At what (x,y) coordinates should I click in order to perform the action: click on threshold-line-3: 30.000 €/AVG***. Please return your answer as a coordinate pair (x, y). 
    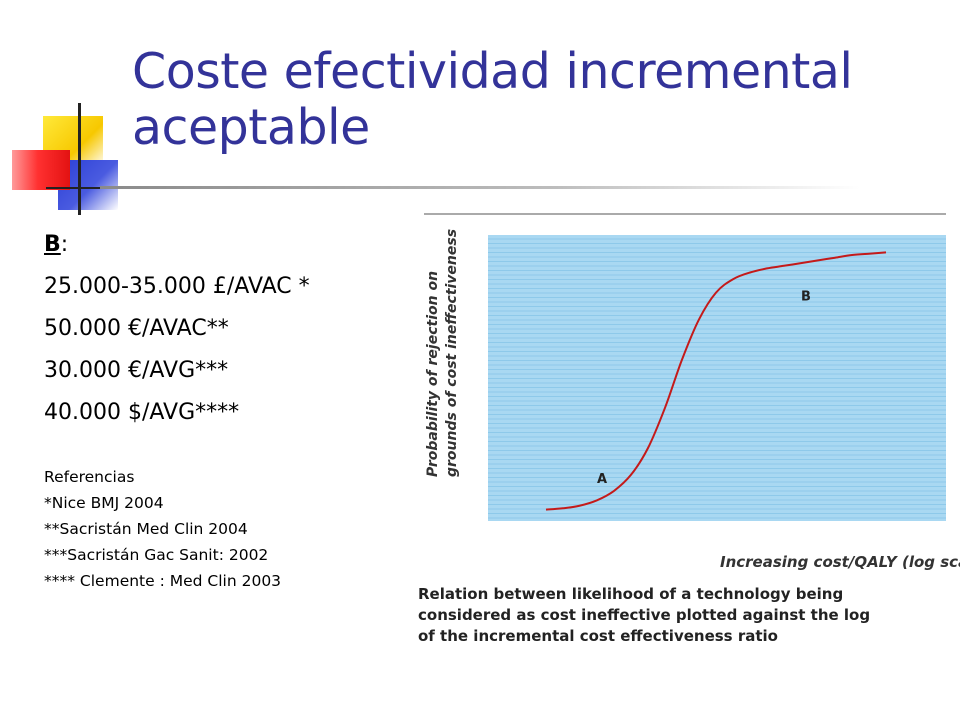
    Looking at the image, I should click on (136, 370).